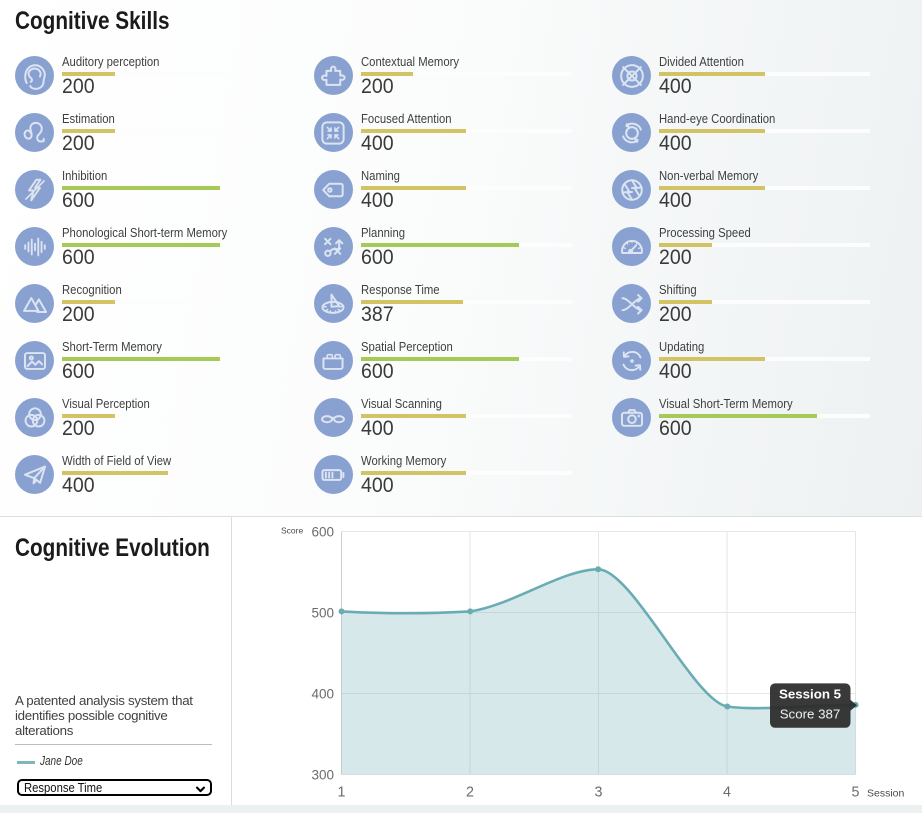 Image resolution: width=922 pixels, height=813 pixels. What do you see at coordinates (470, 793) in the screenshot?
I see `svg-text: 2` at bounding box center [470, 793].